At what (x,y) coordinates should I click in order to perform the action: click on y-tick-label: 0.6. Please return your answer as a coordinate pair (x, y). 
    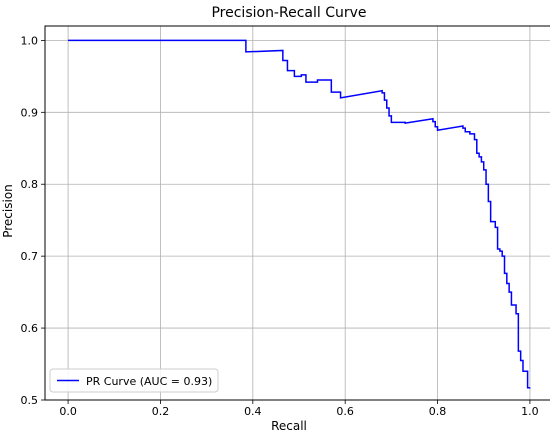
    Looking at the image, I should click on (30, 328).